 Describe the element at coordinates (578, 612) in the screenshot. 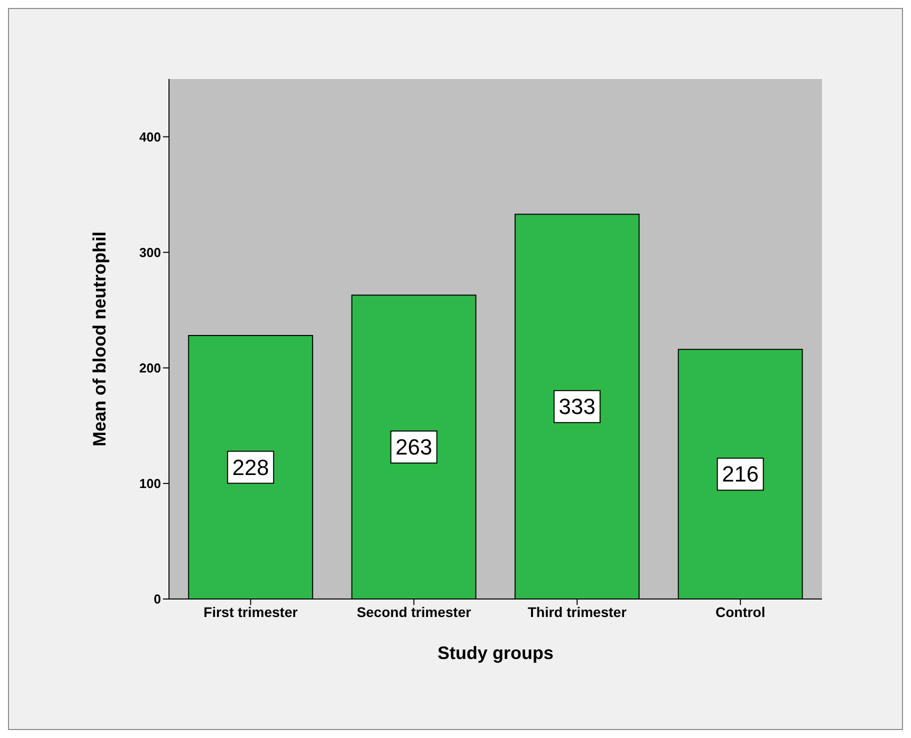

I see `x-tick-label: Third trimester` at that location.